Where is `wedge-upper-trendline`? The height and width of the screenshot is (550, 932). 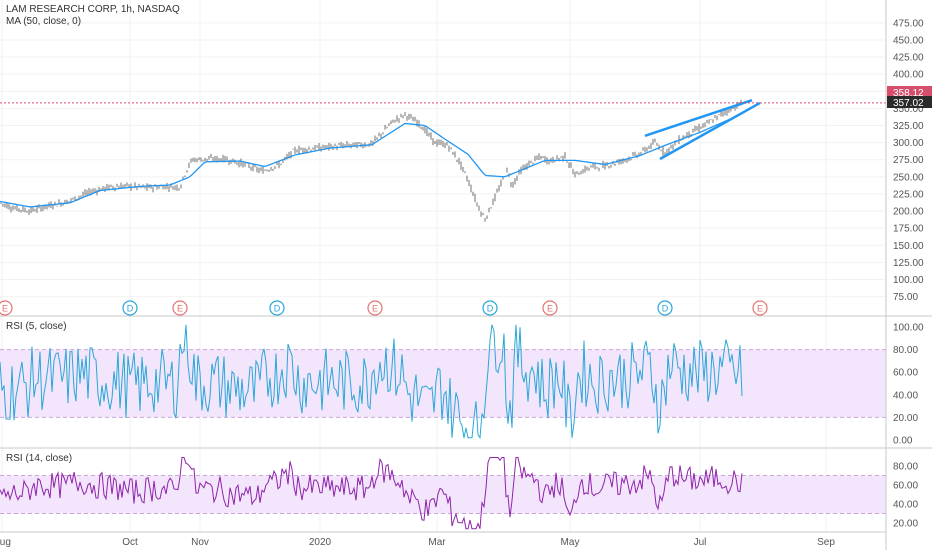 wedge-upper-trendline is located at coordinates (698, 117).